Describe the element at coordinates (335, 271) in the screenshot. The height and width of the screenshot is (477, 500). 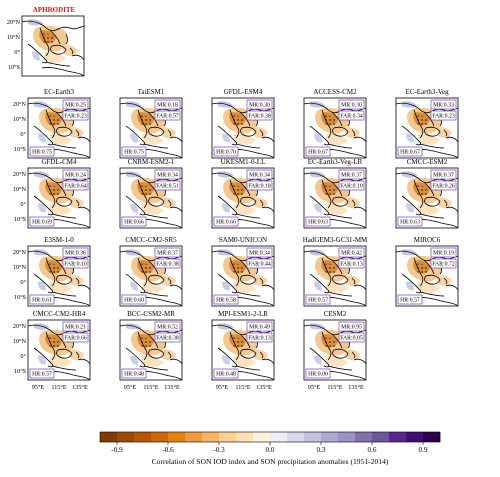
I see `model-panel: HadGEM3-GC31-MM MR:0.42 FAR:0.13 HR:0.57` at that location.